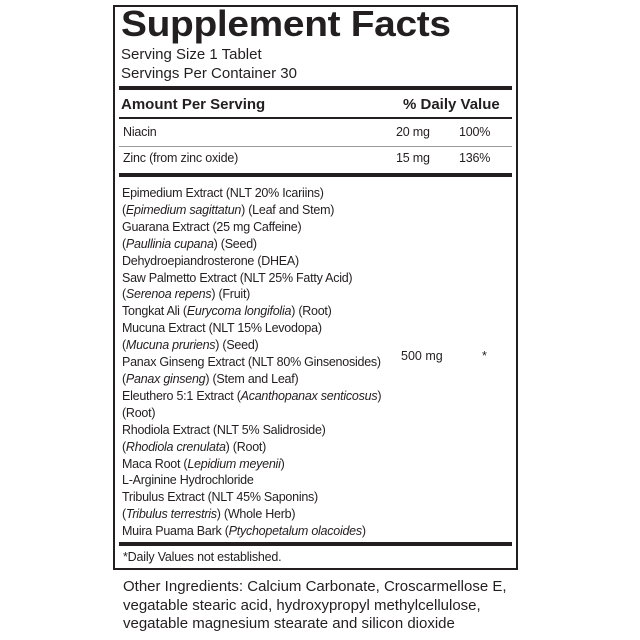 Image resolution: width=640 pixels, height=640 pixels. Describe the element at coordinates (239, 311) in the screenshot. I see `botanical-name: Eurycoma longifolia` at that location.